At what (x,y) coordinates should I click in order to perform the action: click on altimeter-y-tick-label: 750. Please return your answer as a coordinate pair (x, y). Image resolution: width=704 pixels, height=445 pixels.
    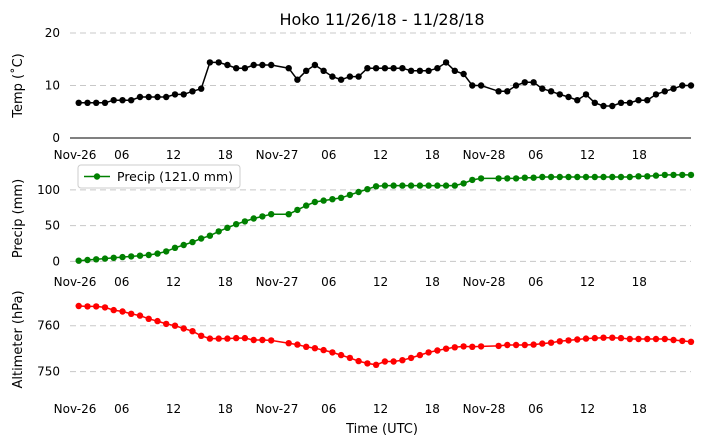
    Looking at the image, I should click on (48, 372).